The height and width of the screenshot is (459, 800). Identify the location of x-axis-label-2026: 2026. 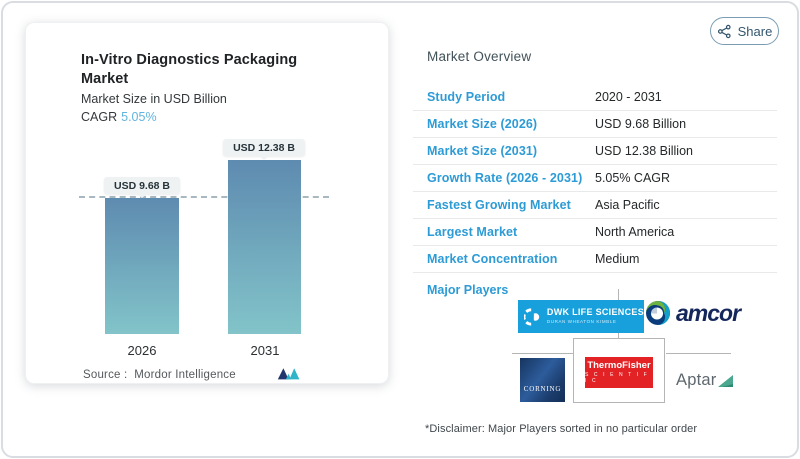
(142, 350).